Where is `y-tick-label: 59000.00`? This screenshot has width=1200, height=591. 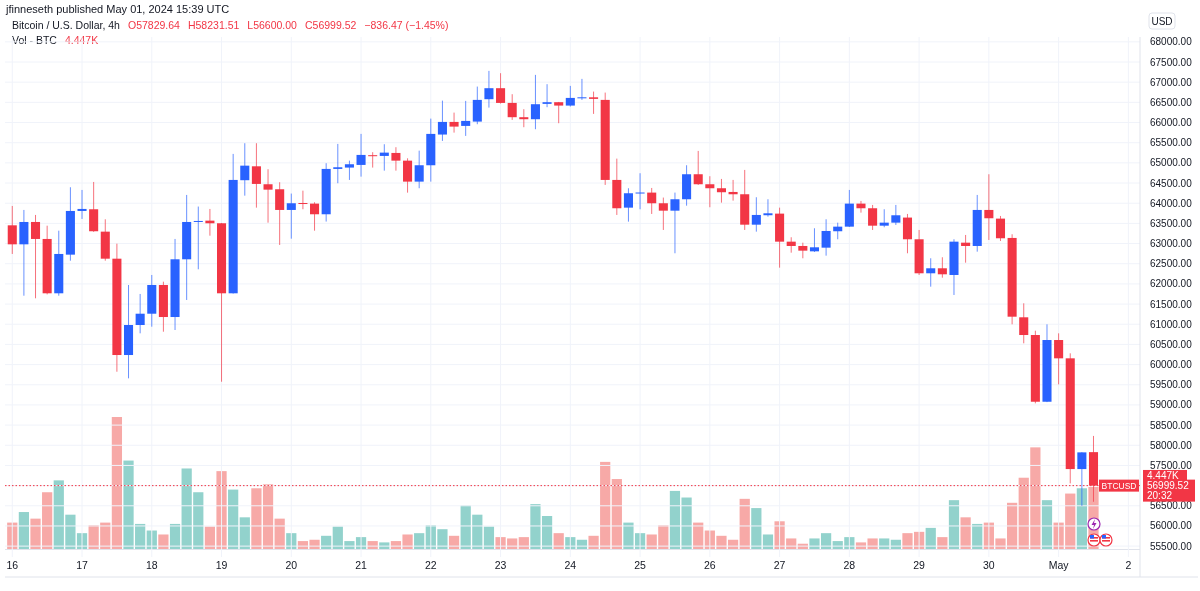 y-tick-label: 59000.00 is located at coordinates (1171, 405).